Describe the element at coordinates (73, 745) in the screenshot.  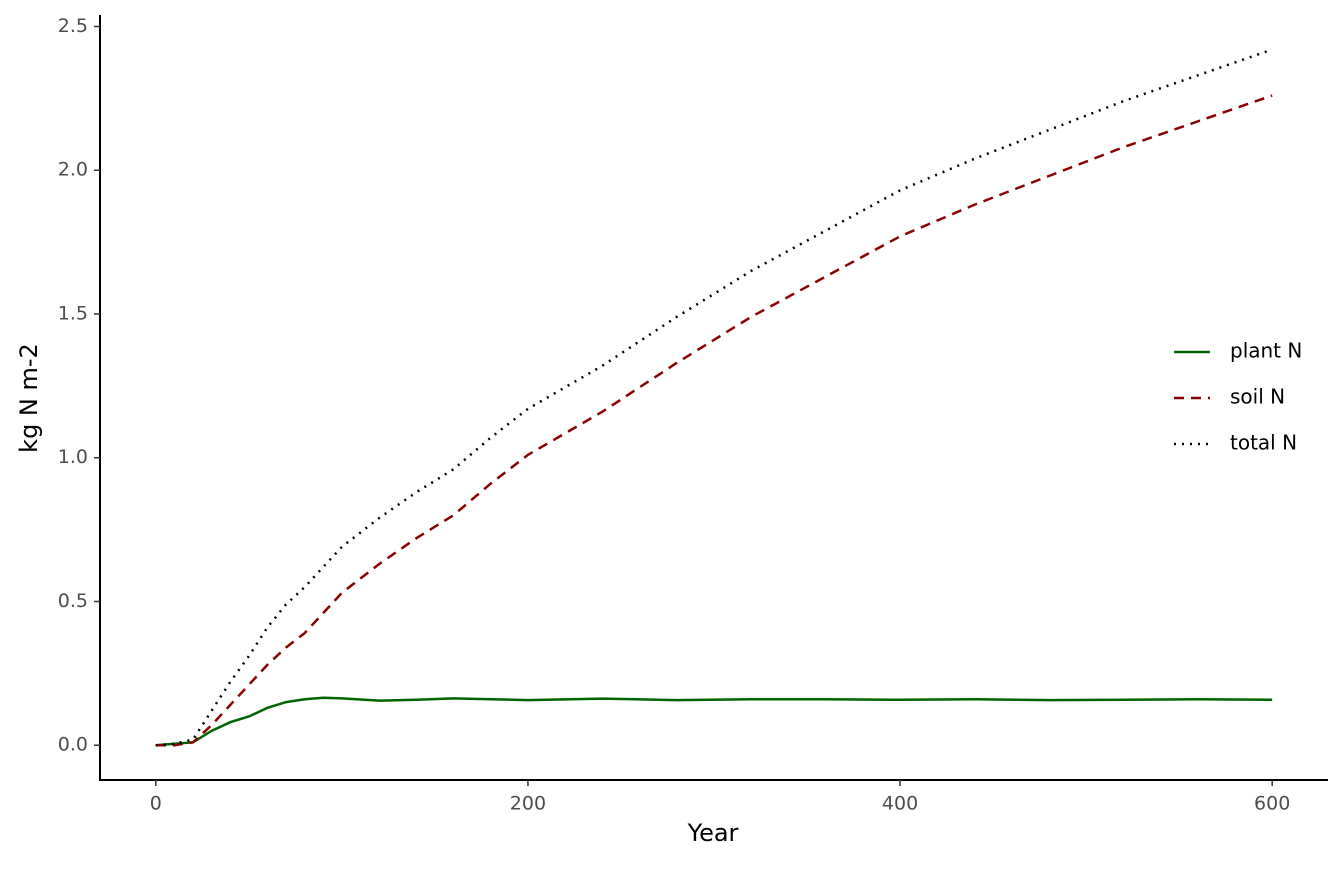
I see `y-tick-label: 0.0` at that location.